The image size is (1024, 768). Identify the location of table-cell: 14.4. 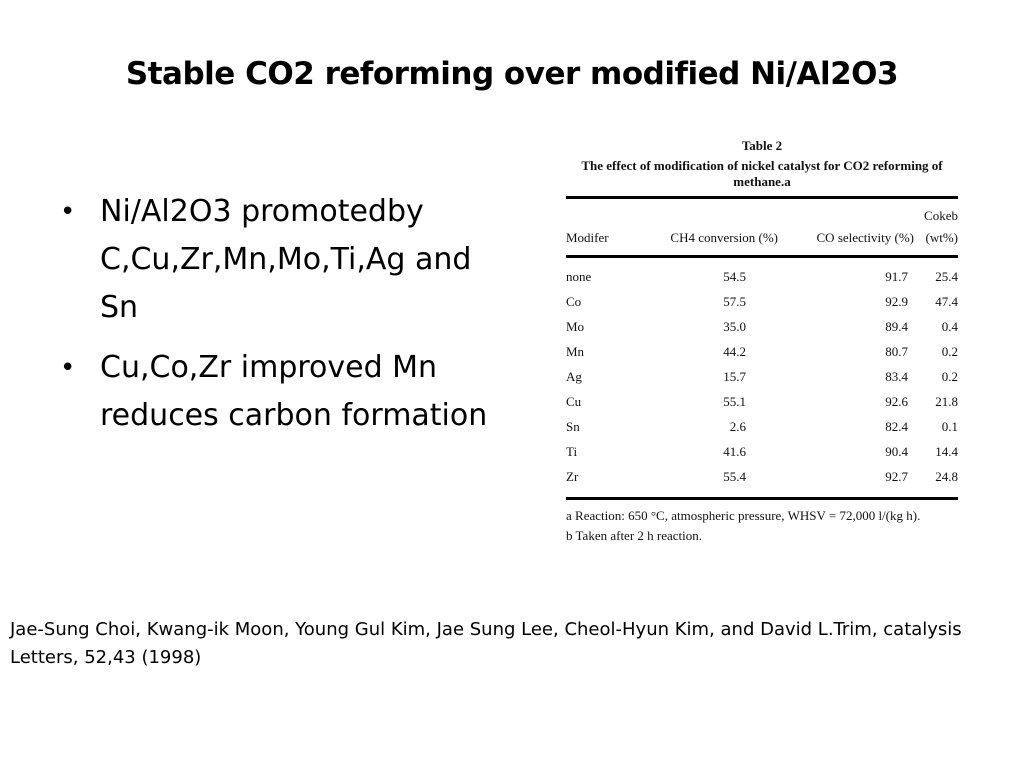
(946, 451).